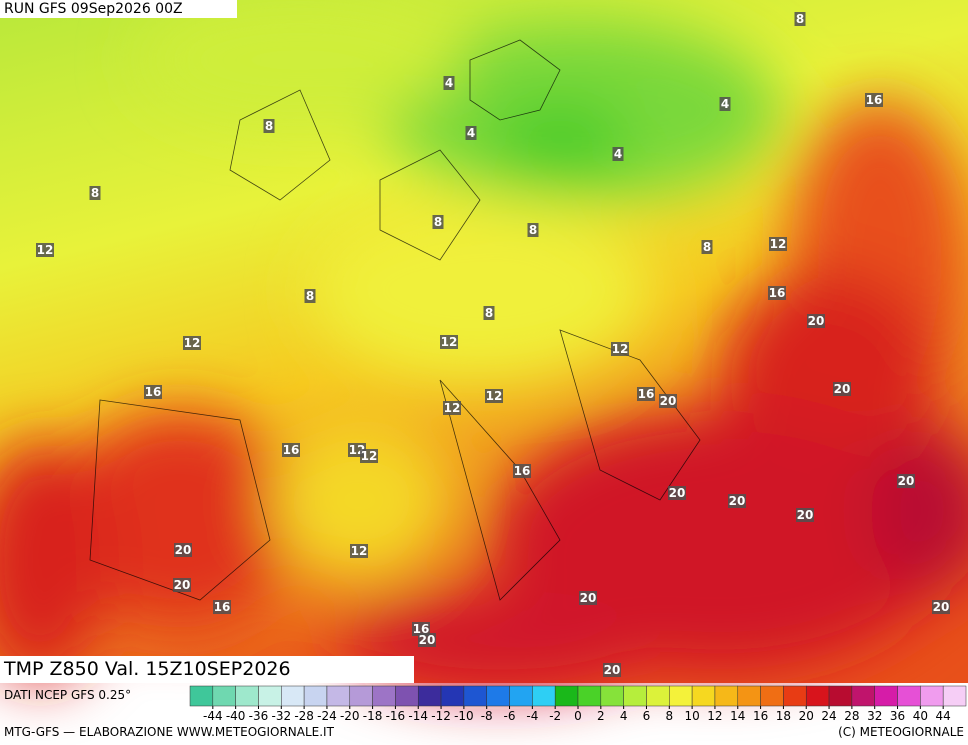 This screenshot has width=968, height=745. What do you see at coordinates (441, 716) in the screenshot?
I see `colorbar-label: -12` at bounding box center [441, 716].